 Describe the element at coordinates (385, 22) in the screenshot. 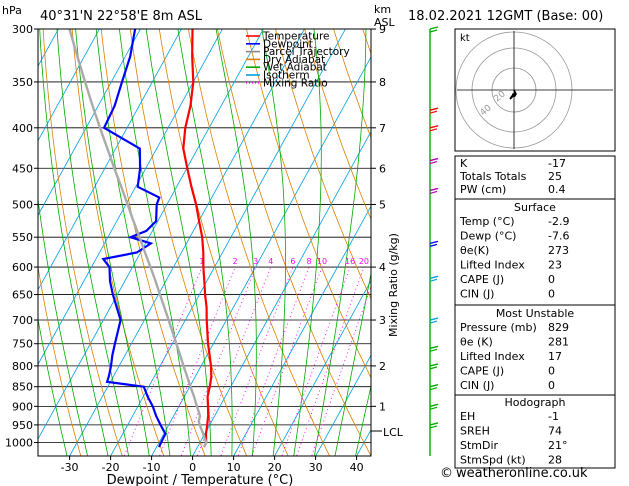

I see `asl-unit-label: ASL` at that location.